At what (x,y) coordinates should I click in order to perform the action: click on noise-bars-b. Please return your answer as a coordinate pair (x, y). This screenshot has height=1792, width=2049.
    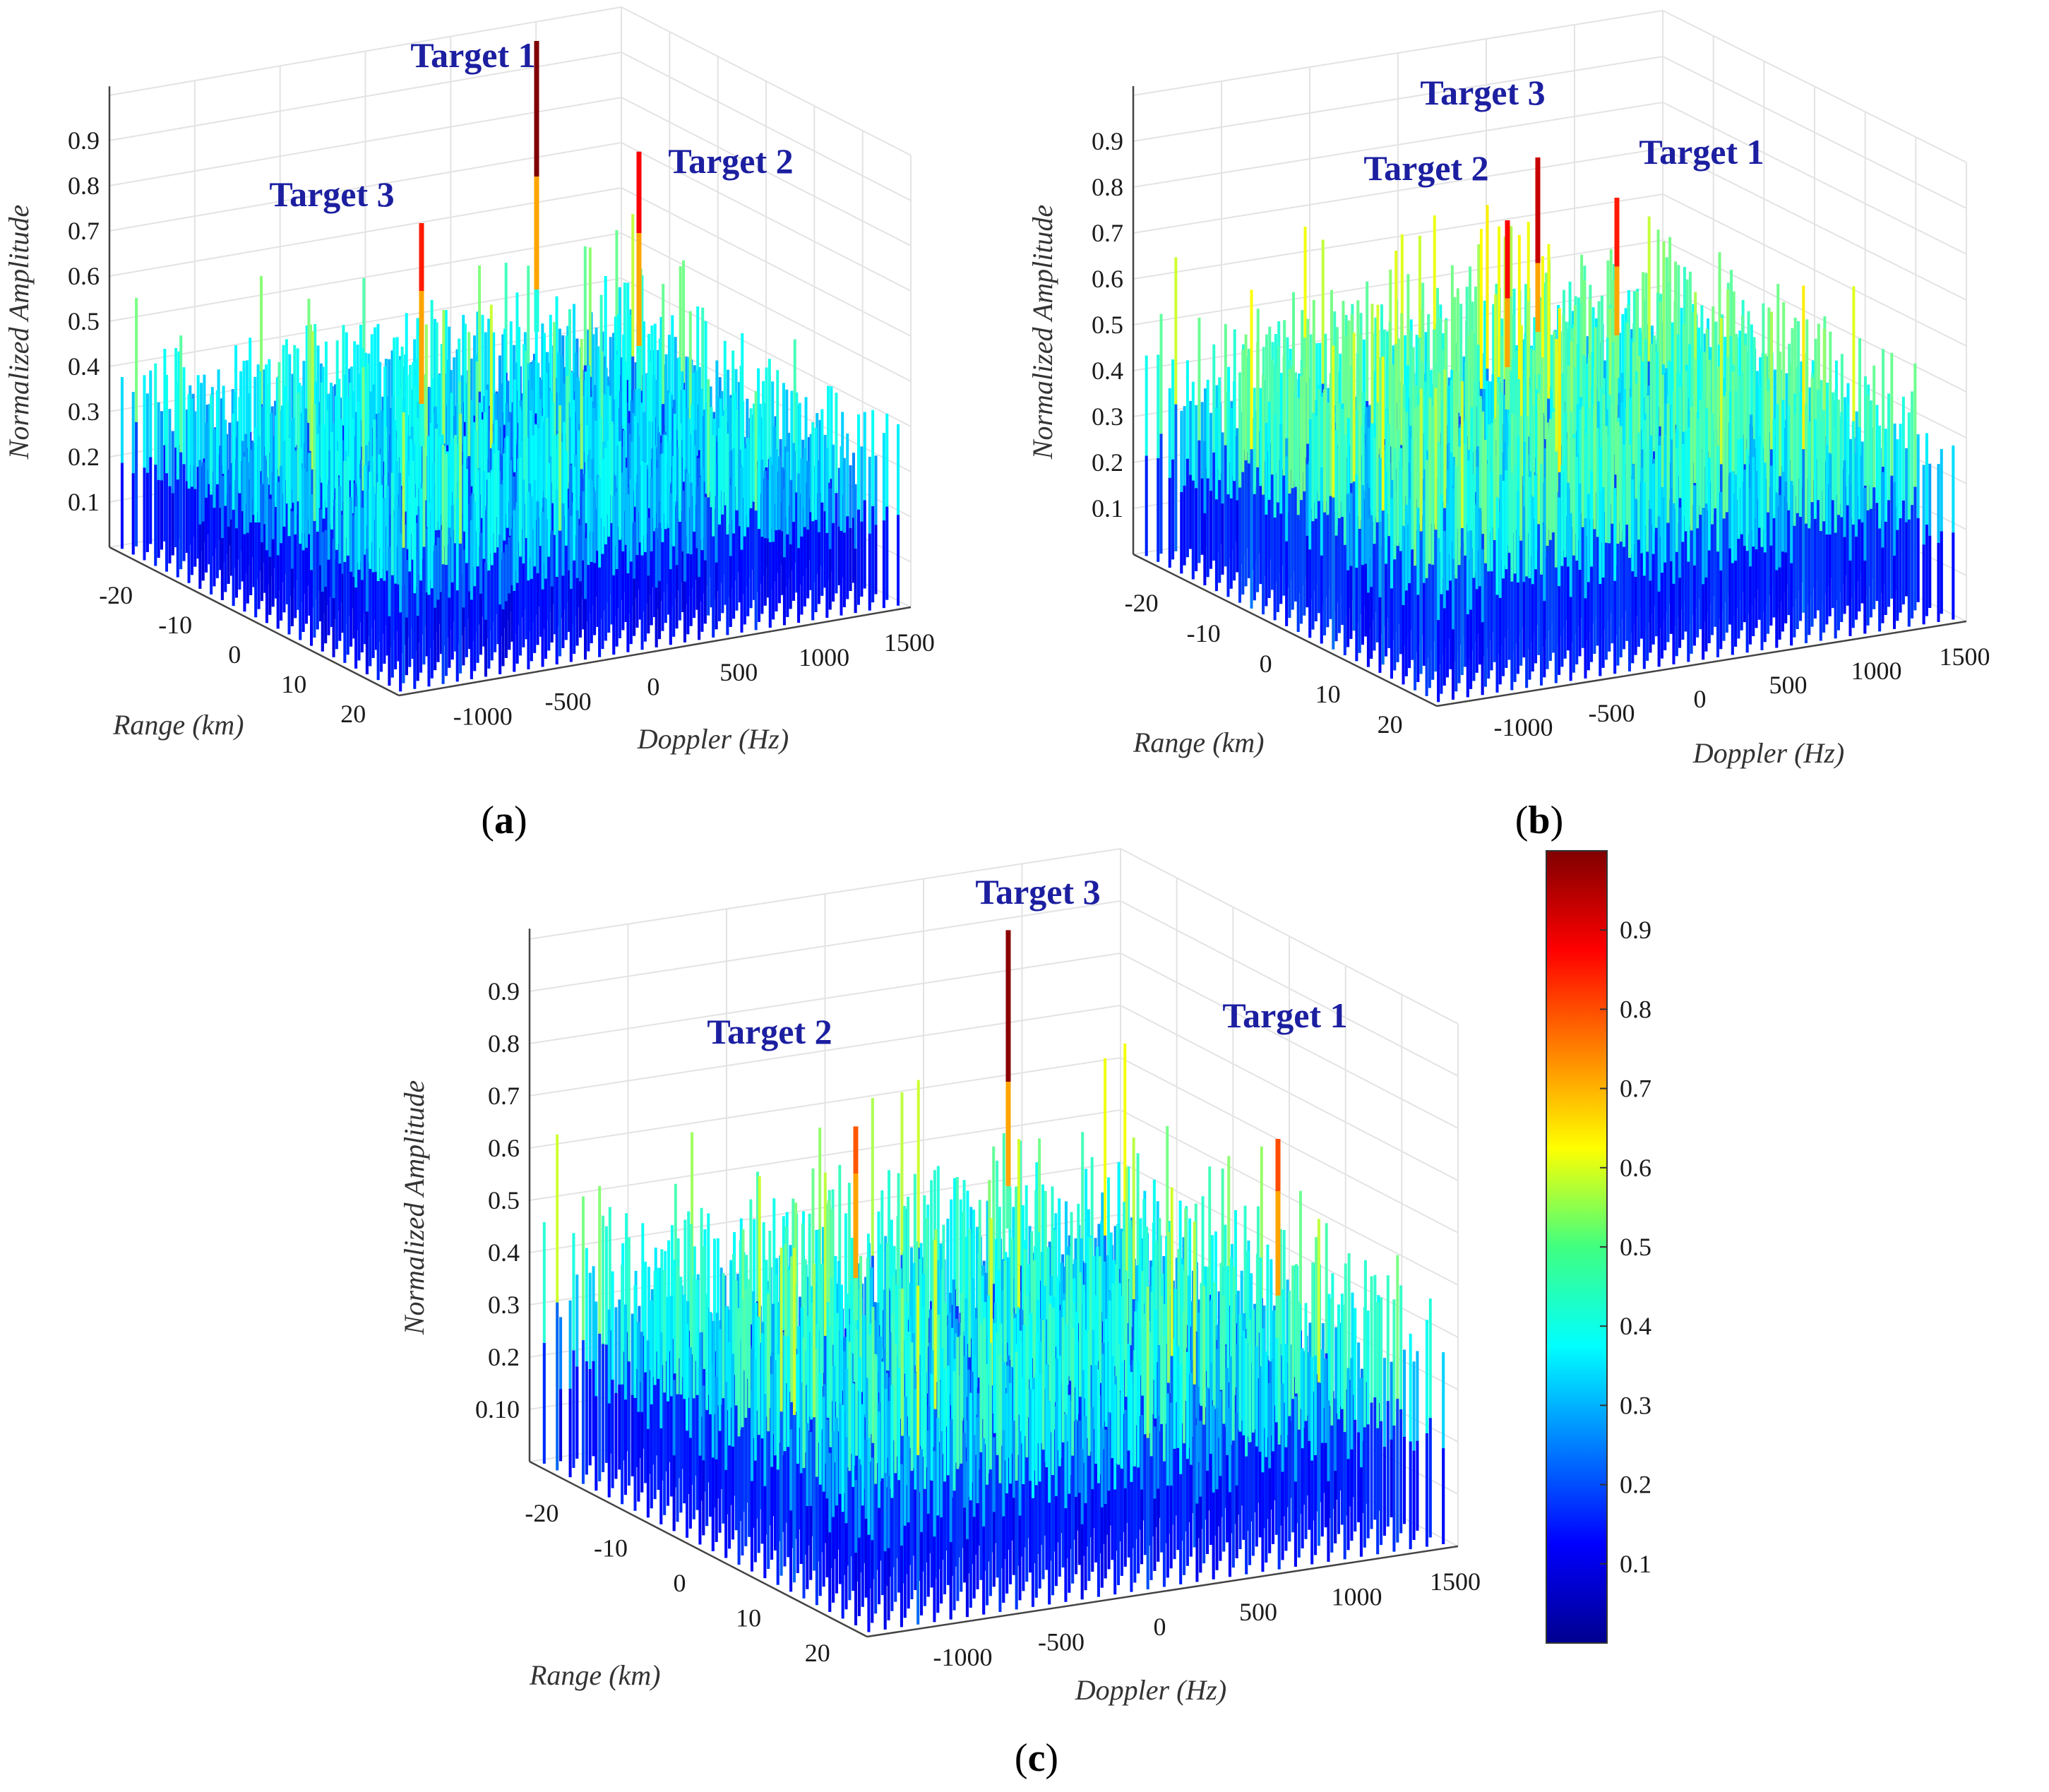
    Looking at the image, I should click on (1550, 454).